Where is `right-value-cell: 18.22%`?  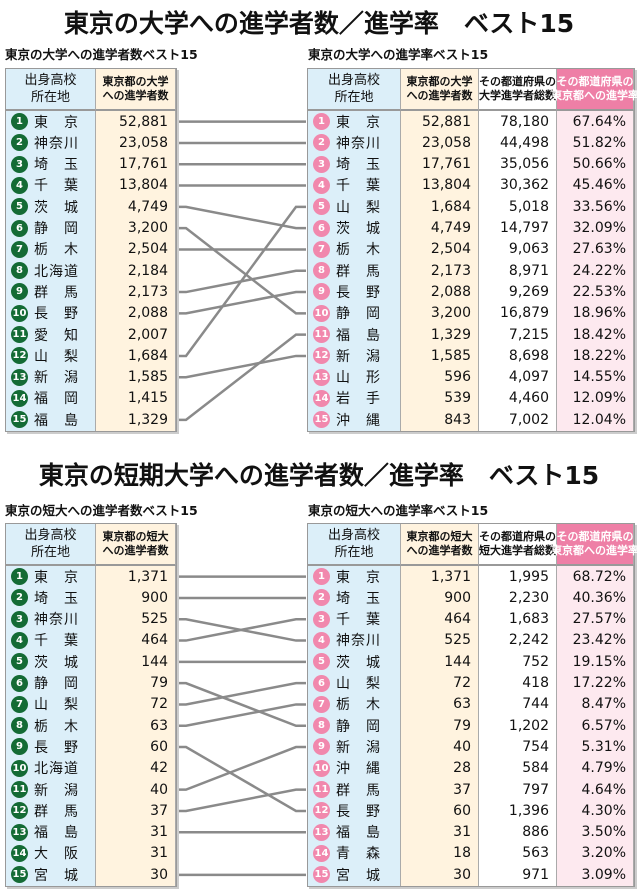
right-value-cell: 18.22% is located at coordinates (599, 355).